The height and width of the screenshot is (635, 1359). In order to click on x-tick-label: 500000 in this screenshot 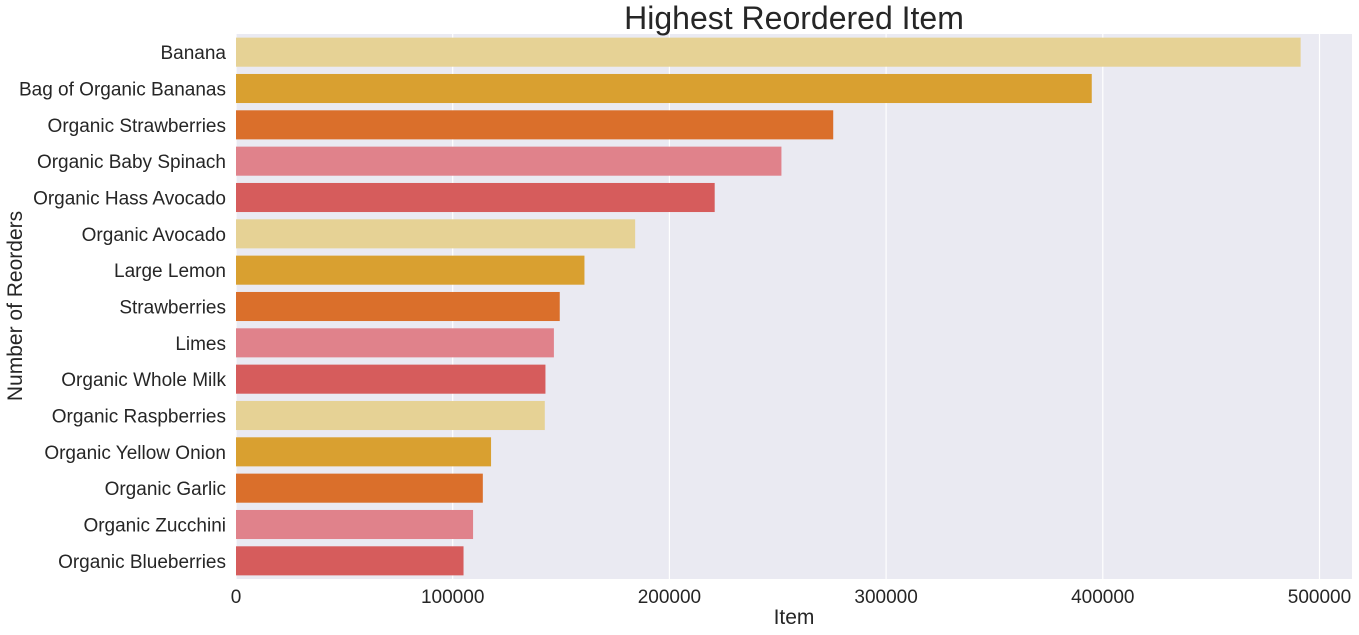, I will do `click(1319, 597)`.